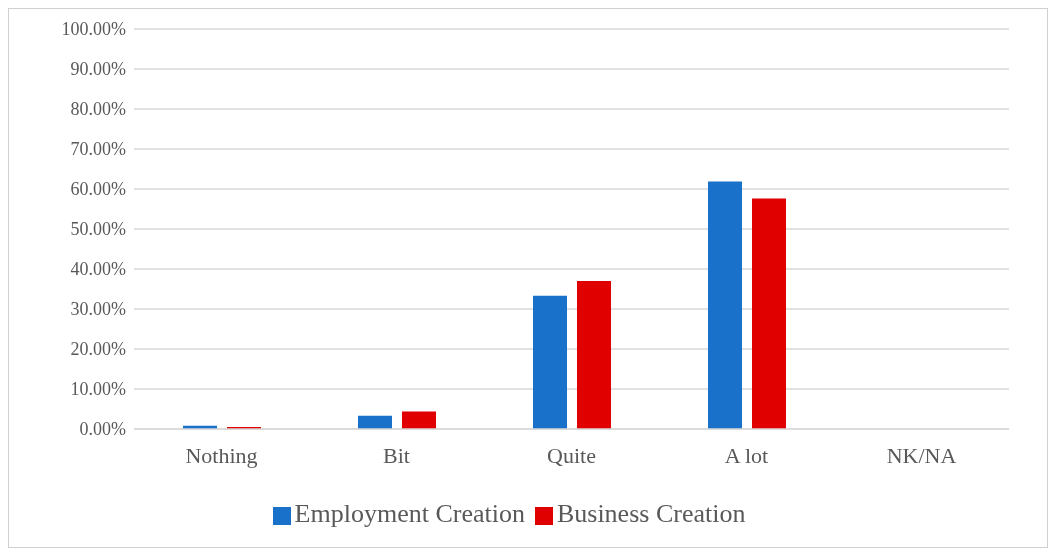 Image resolution: width=1051 pixels, height=549 pixels. I want to click on x-tick-label: Bit, so click(396, 455).